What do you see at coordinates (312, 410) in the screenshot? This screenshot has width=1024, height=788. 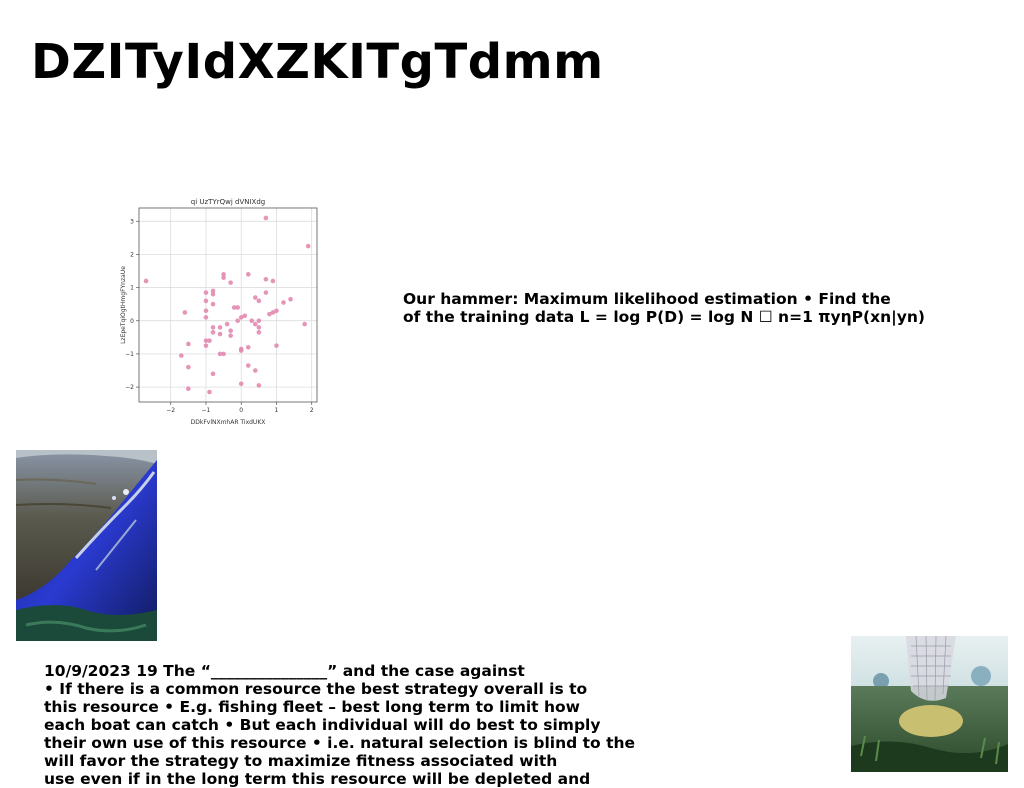 I see `x-tick-label: 2` at bounding box center [312, 410].